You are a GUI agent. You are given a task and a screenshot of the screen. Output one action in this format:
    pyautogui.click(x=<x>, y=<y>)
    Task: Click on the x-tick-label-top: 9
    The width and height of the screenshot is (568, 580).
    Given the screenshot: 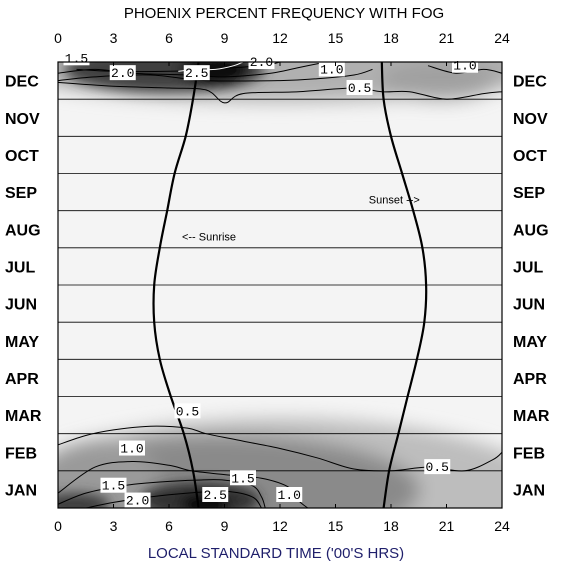 What is the action you would take?
    pyautogui.click(x=225, y=38)
    